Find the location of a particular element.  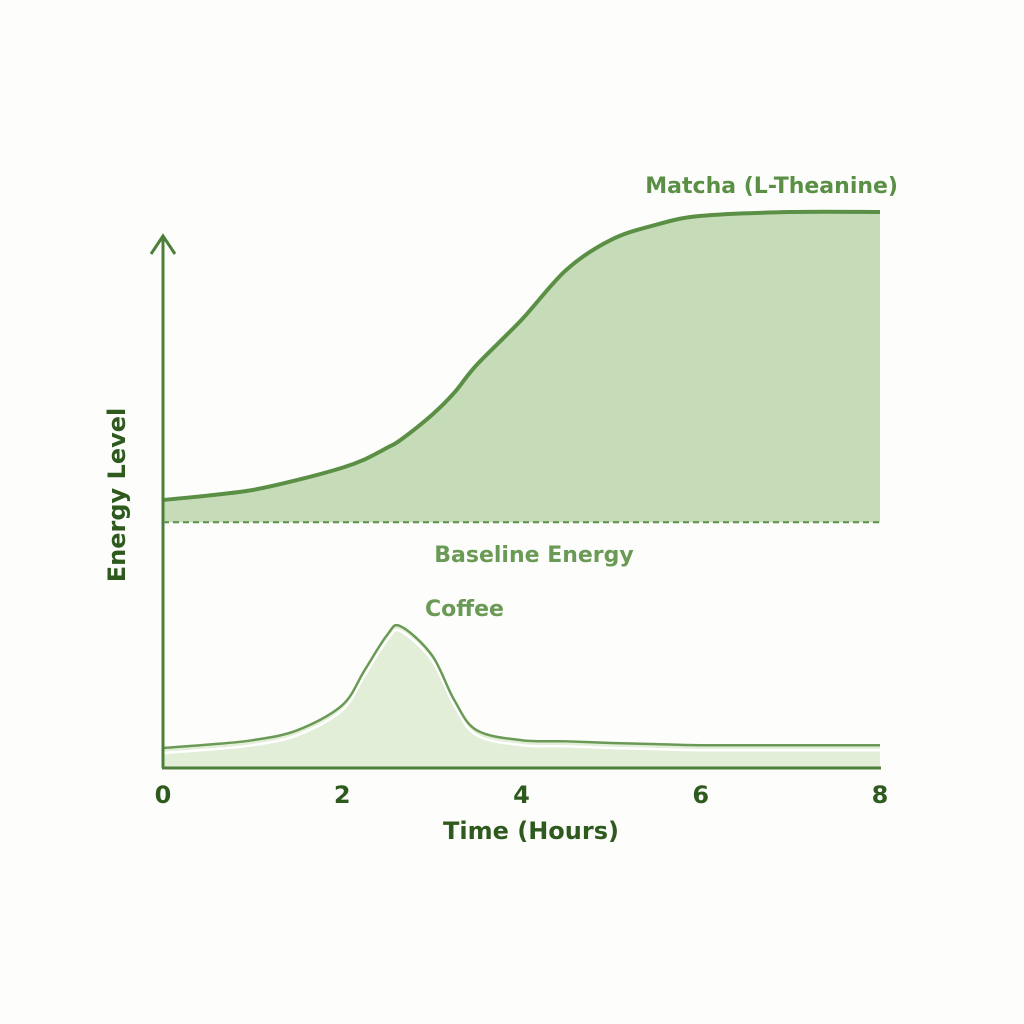

series-line is located at coordinates (521, 686).